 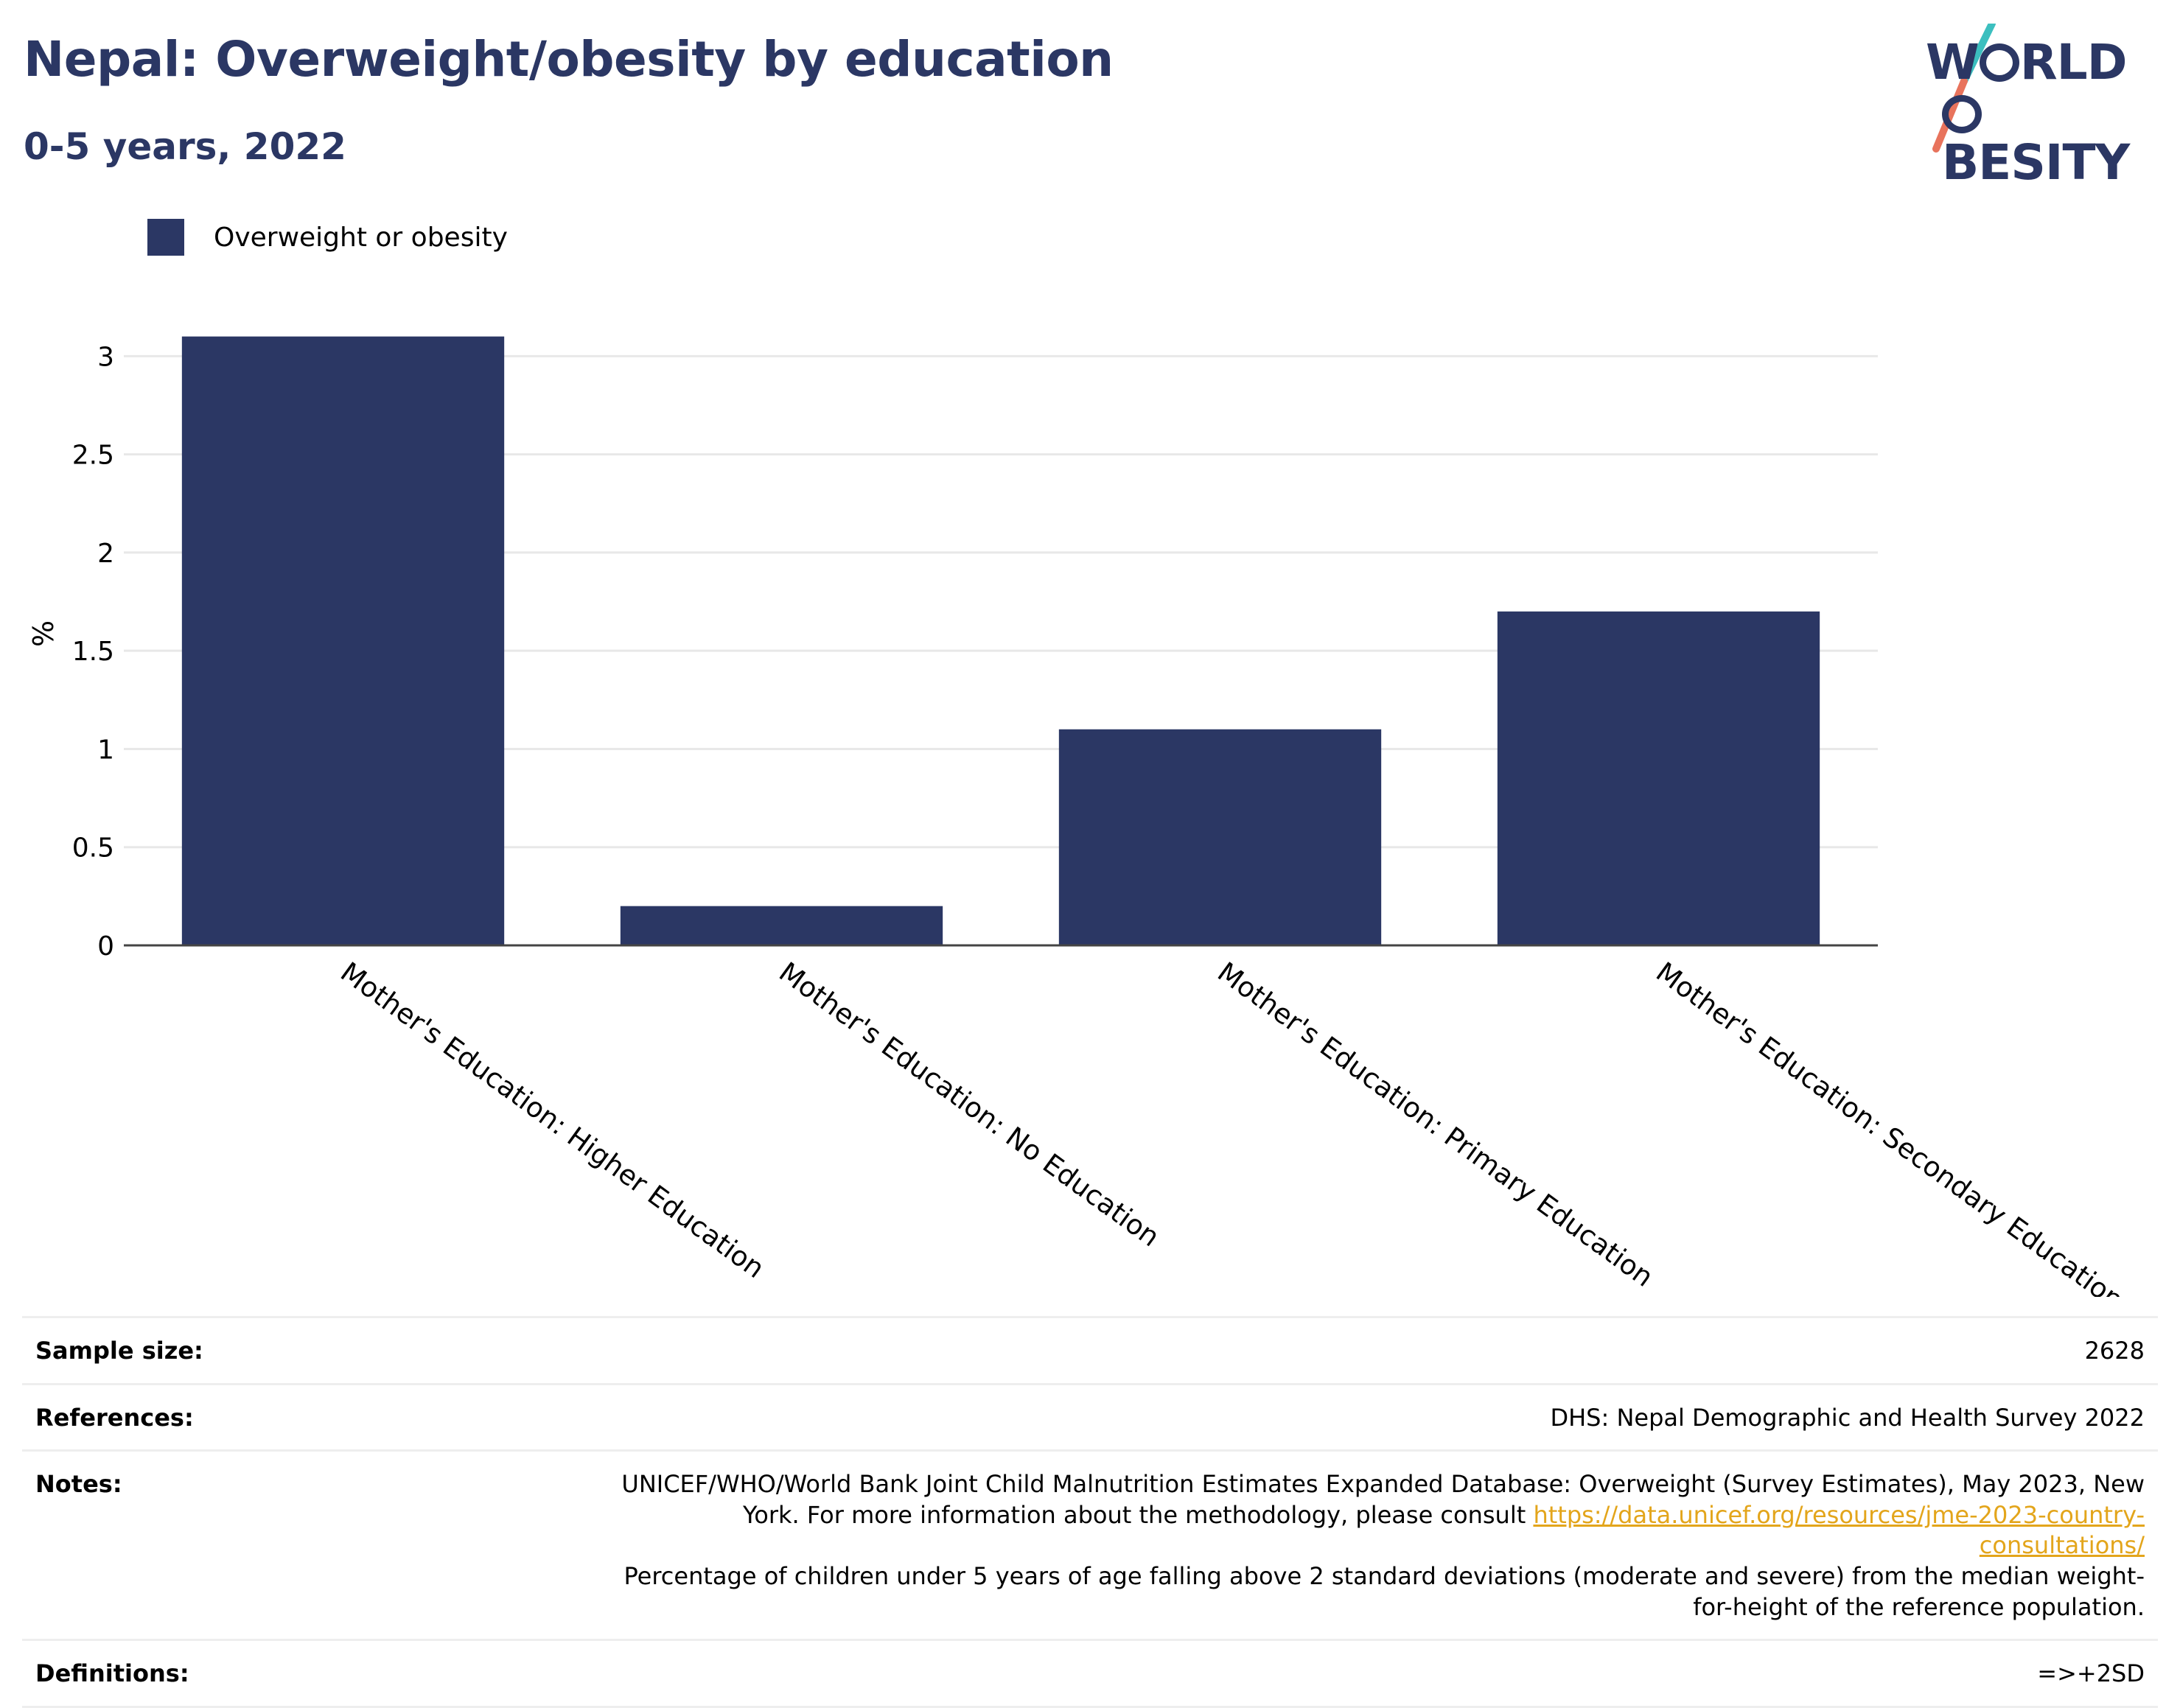 I want to click on references-label: References:, so click(x=114, y=1417).